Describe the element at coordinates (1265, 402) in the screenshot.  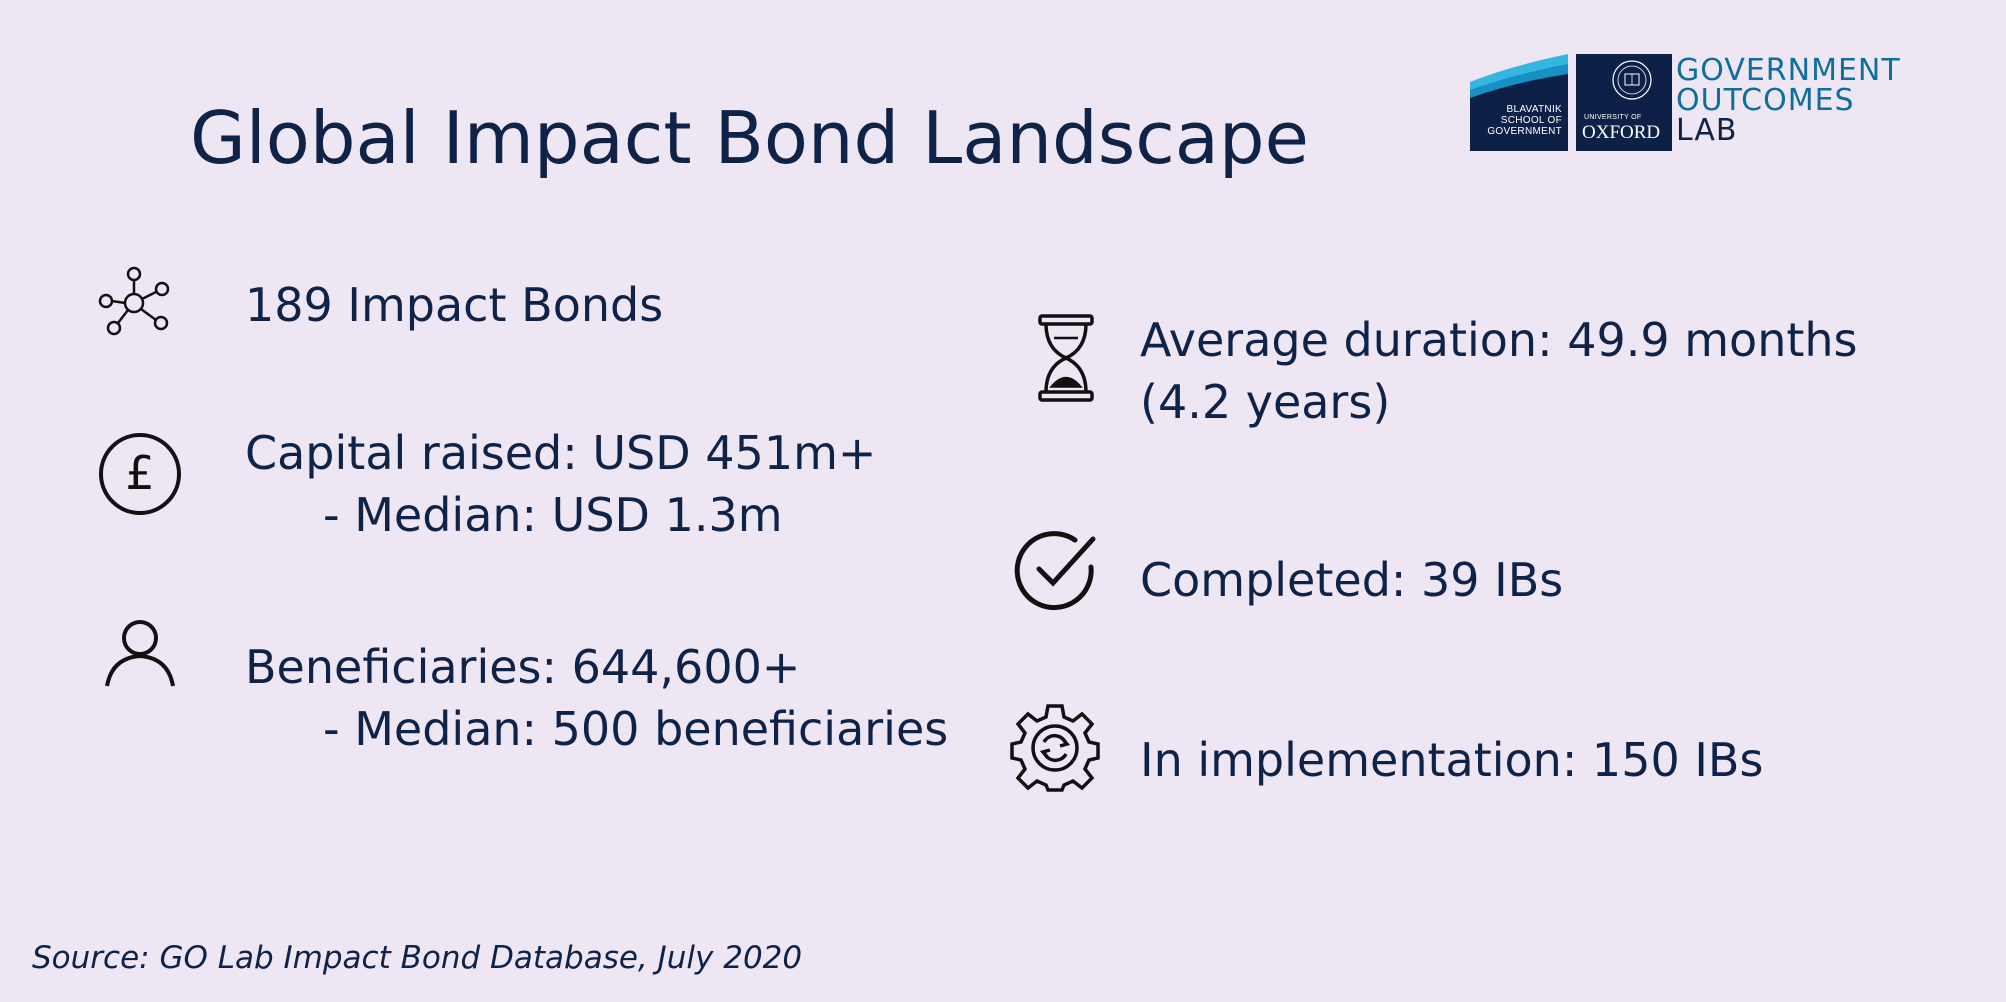
I see `average-duration-years: (4.2 years)` at that location.